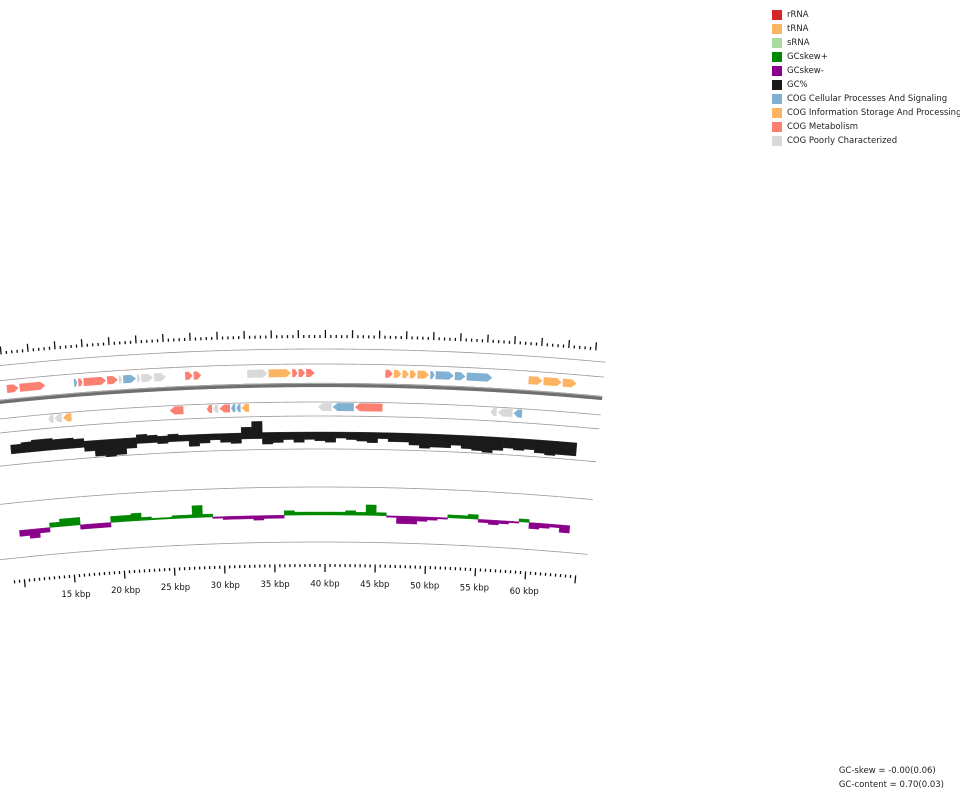 The width and height of the screenshot is (960, 800). What do you see at coordinates (866, 127) in the screenshot?
I see `legend-item: COG Metabolism` at bounding box center [866, 127].